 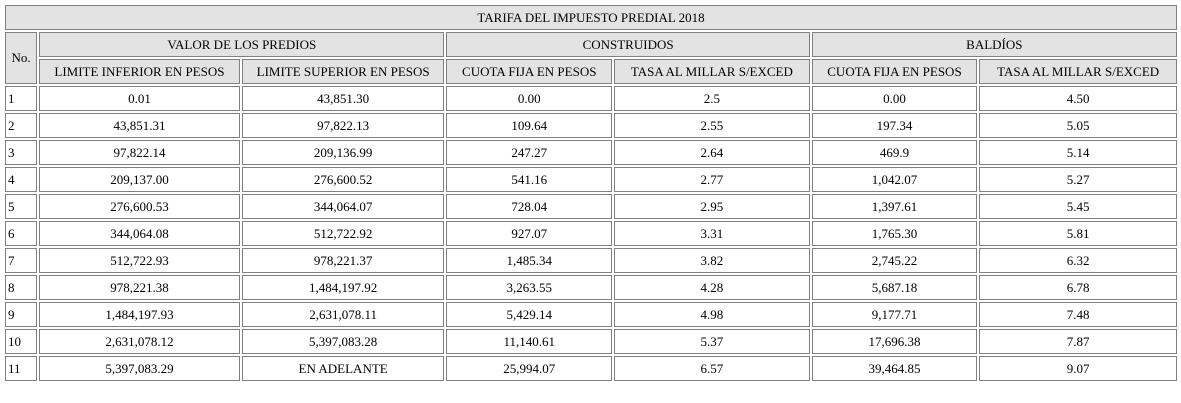 I want to click on column-header: LIMITE SUPERIOR EN PESOS, so click(x=343, y=71).